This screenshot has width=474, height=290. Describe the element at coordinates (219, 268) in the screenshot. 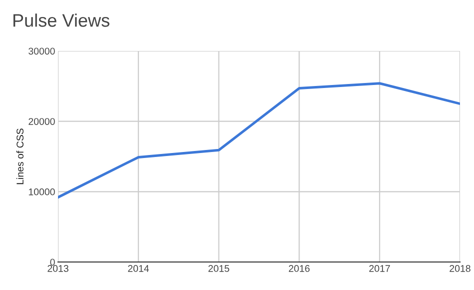

I see `x-tick-label: 2015` at that location.